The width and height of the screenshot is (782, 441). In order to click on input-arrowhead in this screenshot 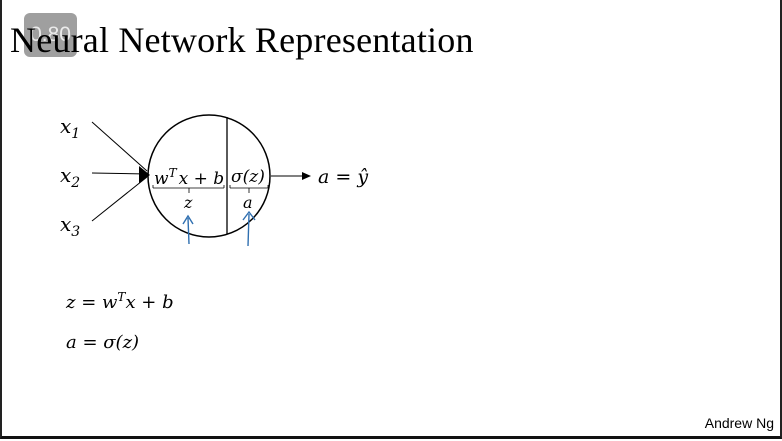, I will do `click(144, 174)`.